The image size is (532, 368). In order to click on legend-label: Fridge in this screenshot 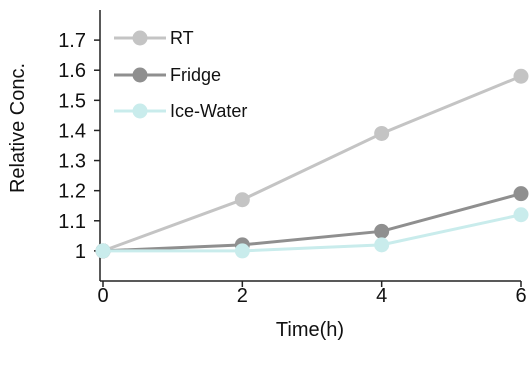, I will do `click(195, 75)`.